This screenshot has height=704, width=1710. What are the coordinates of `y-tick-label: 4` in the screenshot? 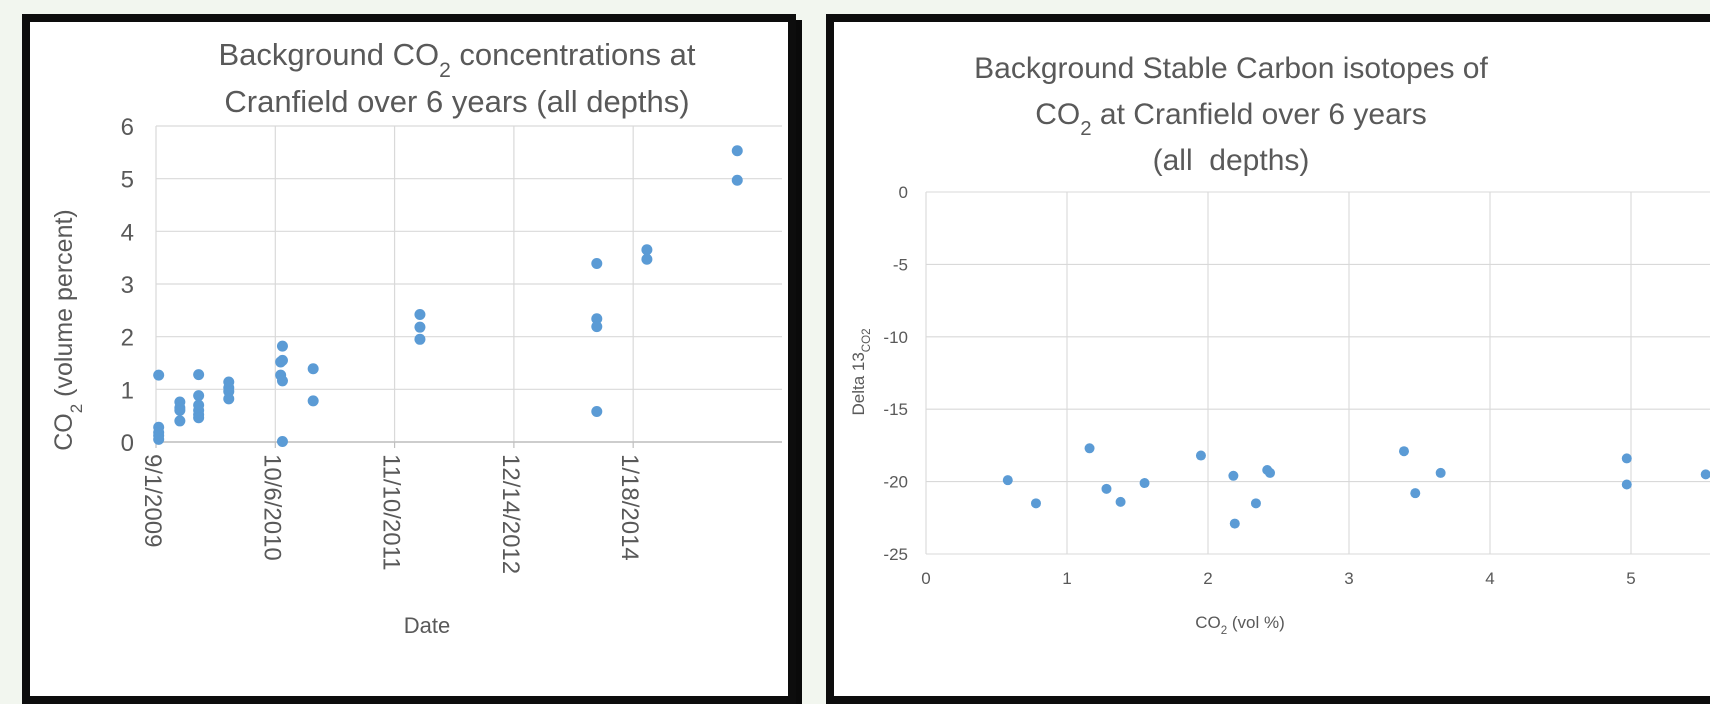 It's located at (127, 232).